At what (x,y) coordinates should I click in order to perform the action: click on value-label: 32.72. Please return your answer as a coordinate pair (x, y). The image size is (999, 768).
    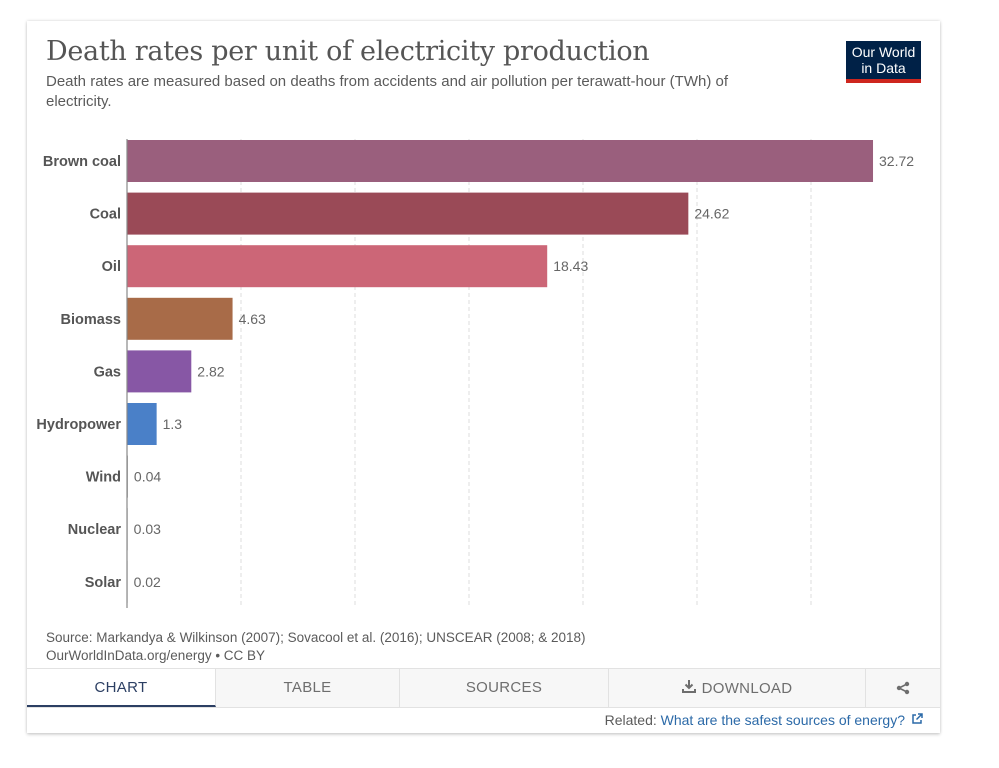
    Looking at the image, I should click on (896, 161).